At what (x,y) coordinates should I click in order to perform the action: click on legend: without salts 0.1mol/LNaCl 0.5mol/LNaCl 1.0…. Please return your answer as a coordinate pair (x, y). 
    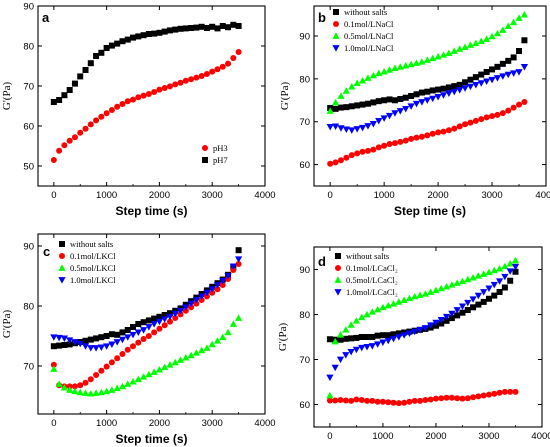
    Looking at the image, I should click on (363, 30).